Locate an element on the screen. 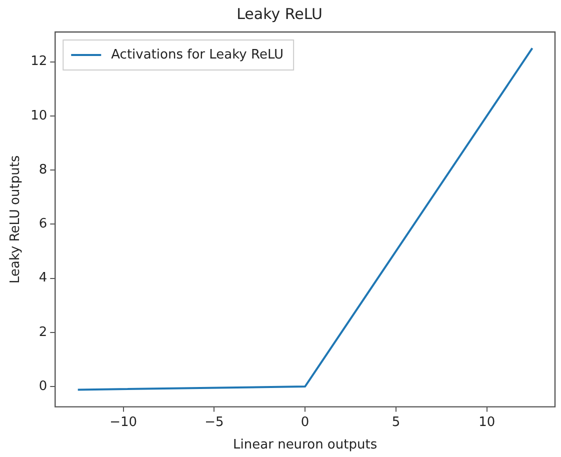 This screenshot has width=561, height=457. y-tick-label: 2 is located at coordinates (43, 332).